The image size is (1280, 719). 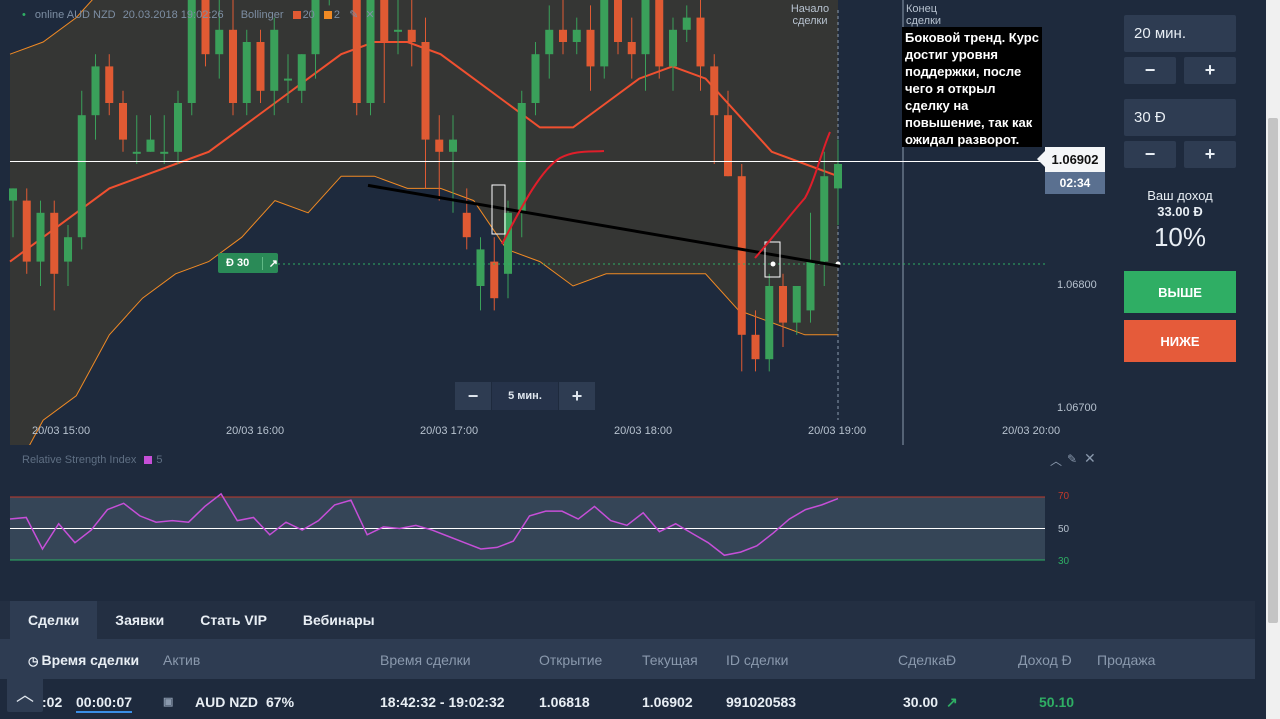 What do you see at coordinates (1126, 660) in the screenshot?
I see `column-header: Продажа` at bounding box center [1126, 660].